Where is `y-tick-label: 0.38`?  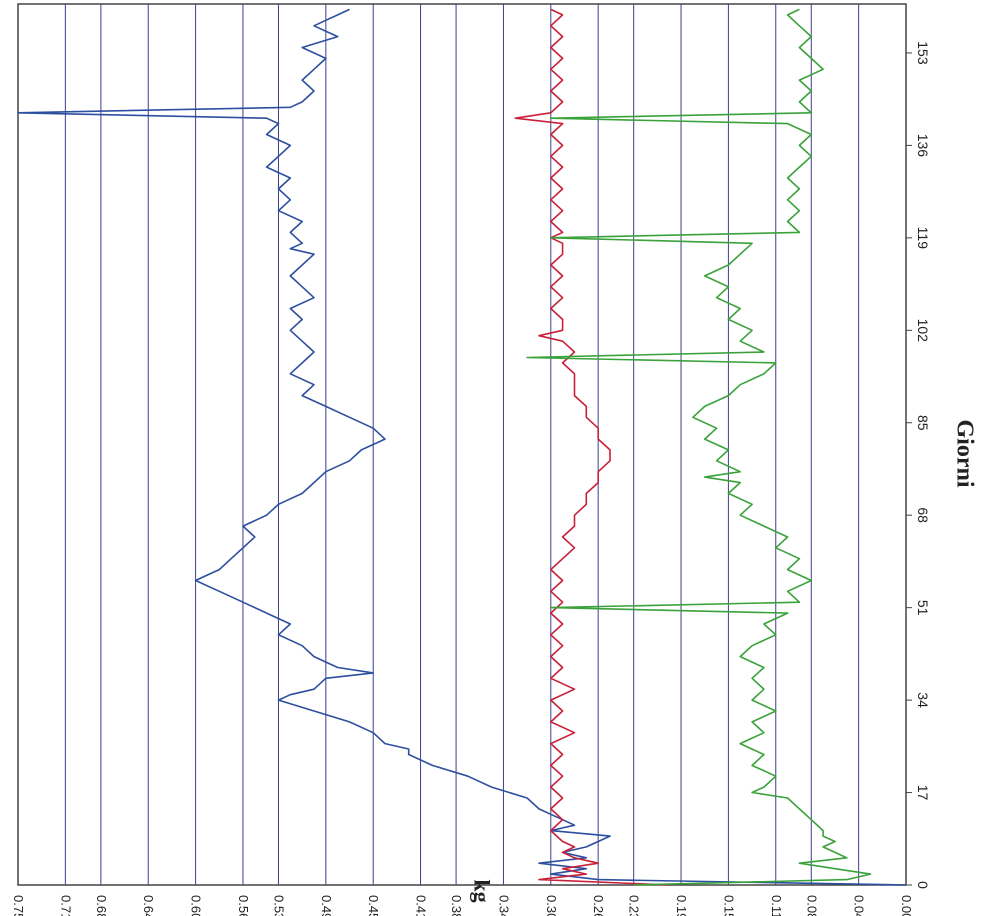 y-tick-label: 0.38 is located at coordinates (456, 905).